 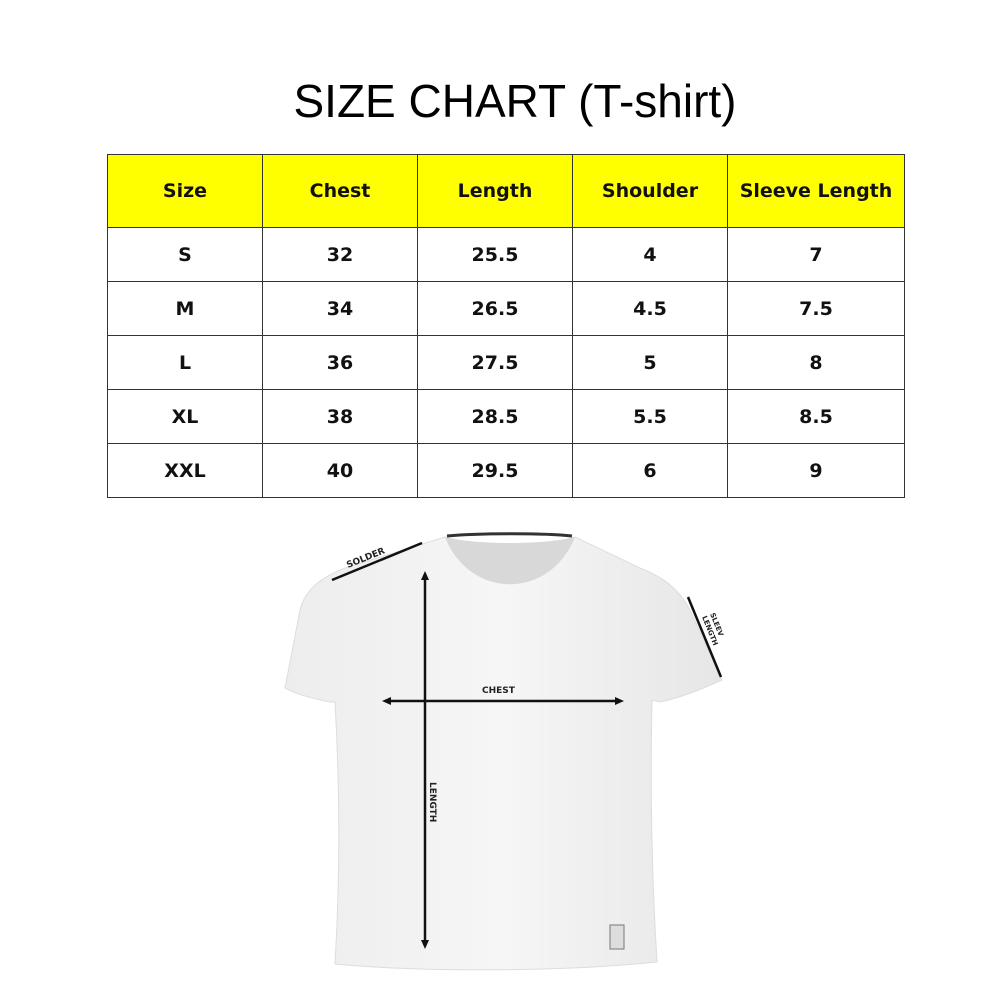 What do you see at coordinates (185, 308) in the screenshot?
I see `table-cell-size: M` at bounding box center [185, 308].